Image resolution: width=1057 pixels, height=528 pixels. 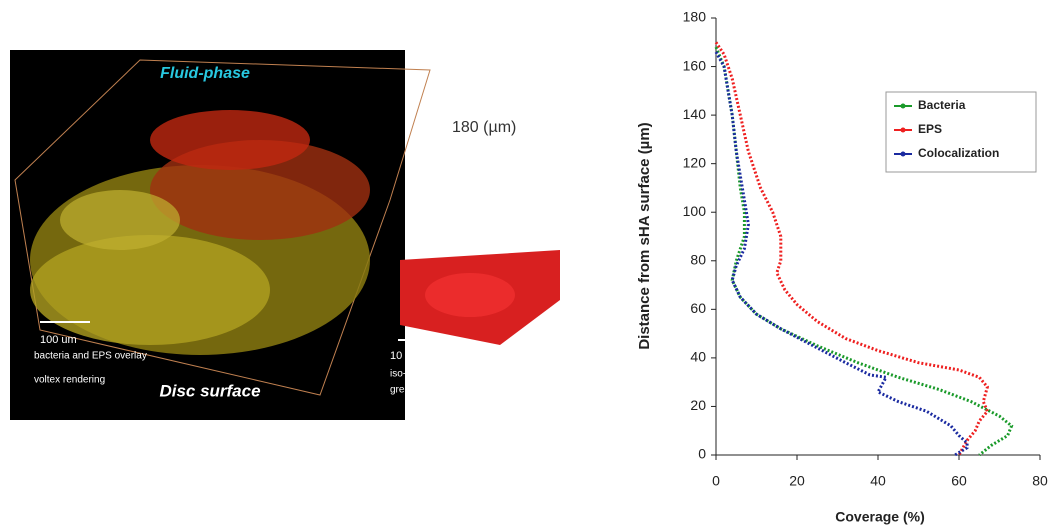 What do you see at coordinates (695, 211) in the screenshot?
I see `y-tick-label: 100` at bounding box center [695, 211].